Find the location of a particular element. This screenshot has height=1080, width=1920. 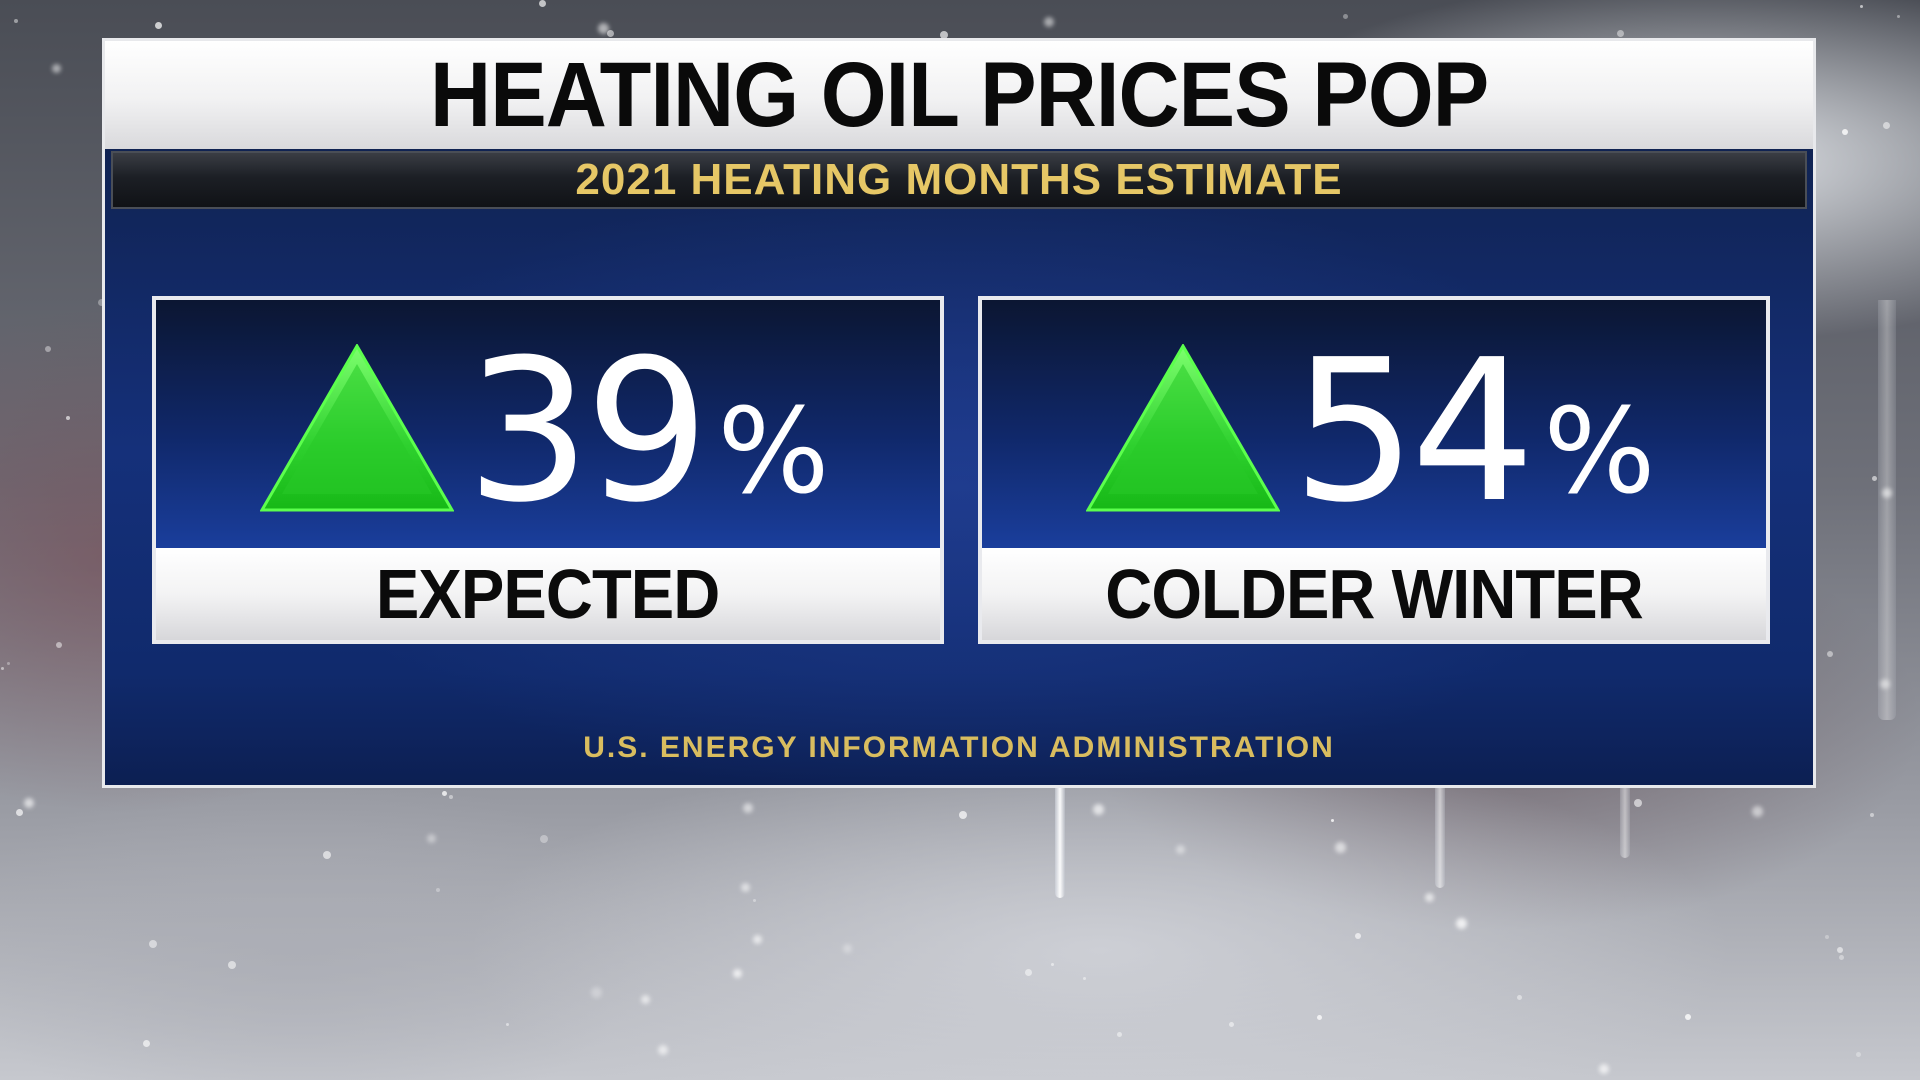

stat-card-label-bar: COLDER WINTER is located at coordinates (1374, 594).